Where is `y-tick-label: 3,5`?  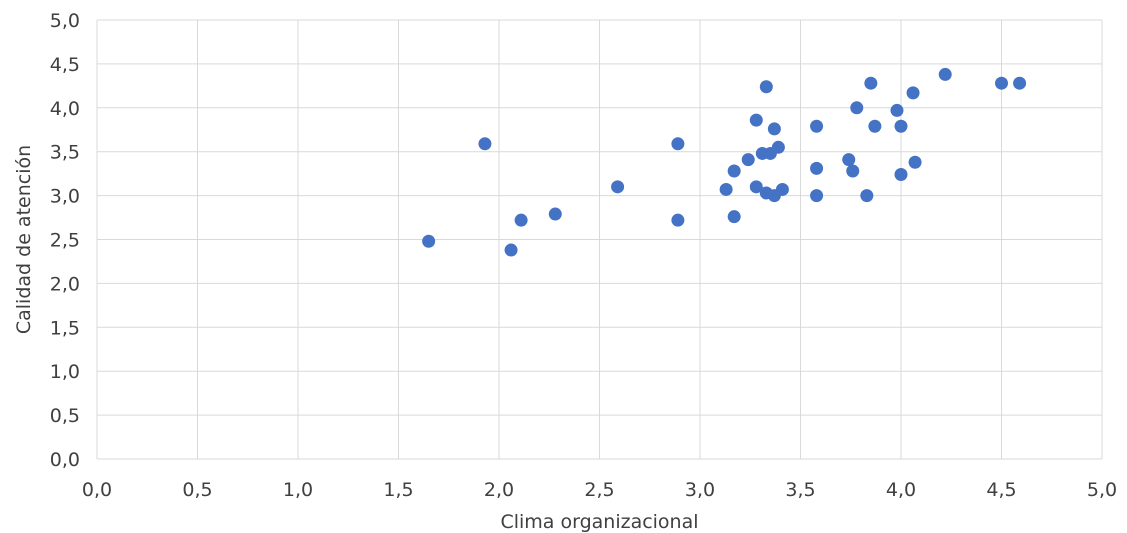
y-tick-label: 3,5 is located at coordinates (65, 153).